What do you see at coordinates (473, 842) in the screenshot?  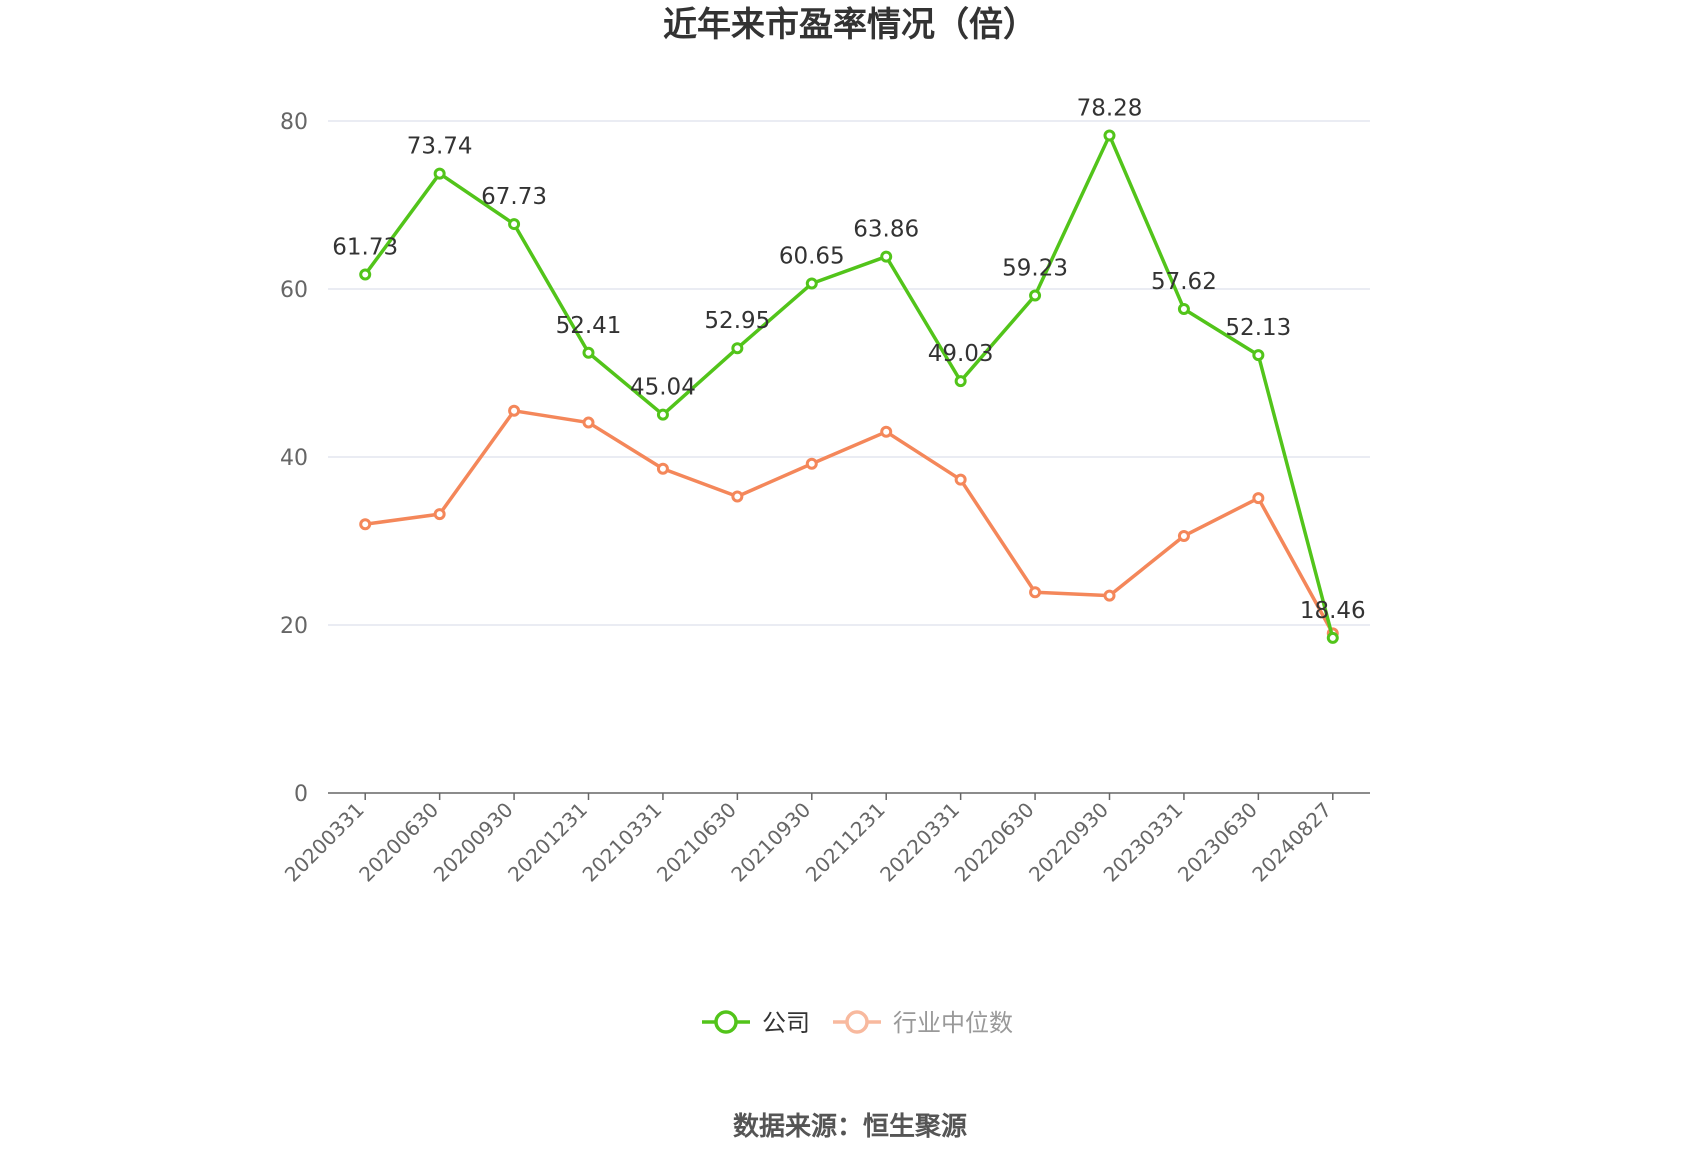 I see `x-tick-label: 20200930` at bounding box center [473, 842].